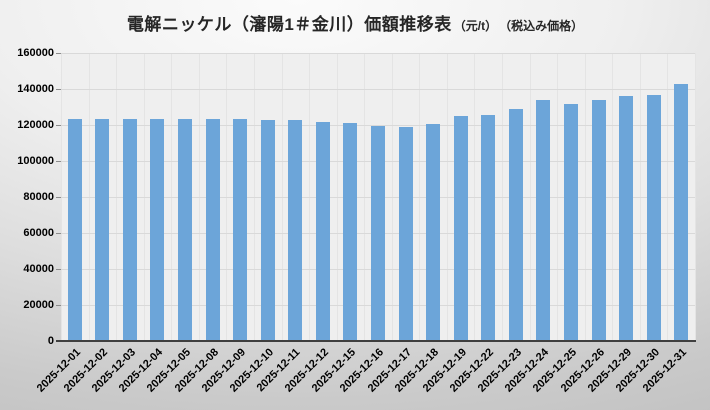 This screenshot has width=710, height=410. What do you see at coordinates (38, 233) in the screenshot?
I see `y-axis-label: 60000` at bounding box center [38, 233].